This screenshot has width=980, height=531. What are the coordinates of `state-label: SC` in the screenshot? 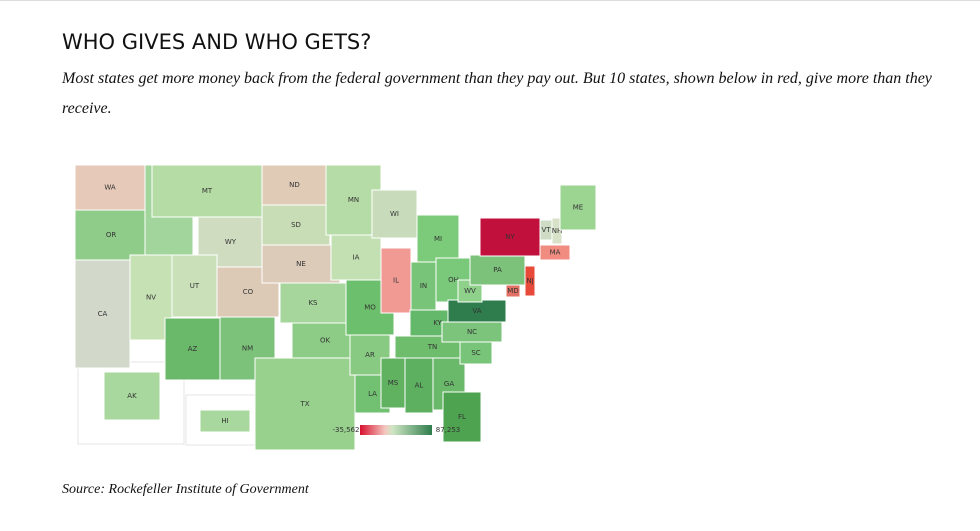 It's located at (475, 353).